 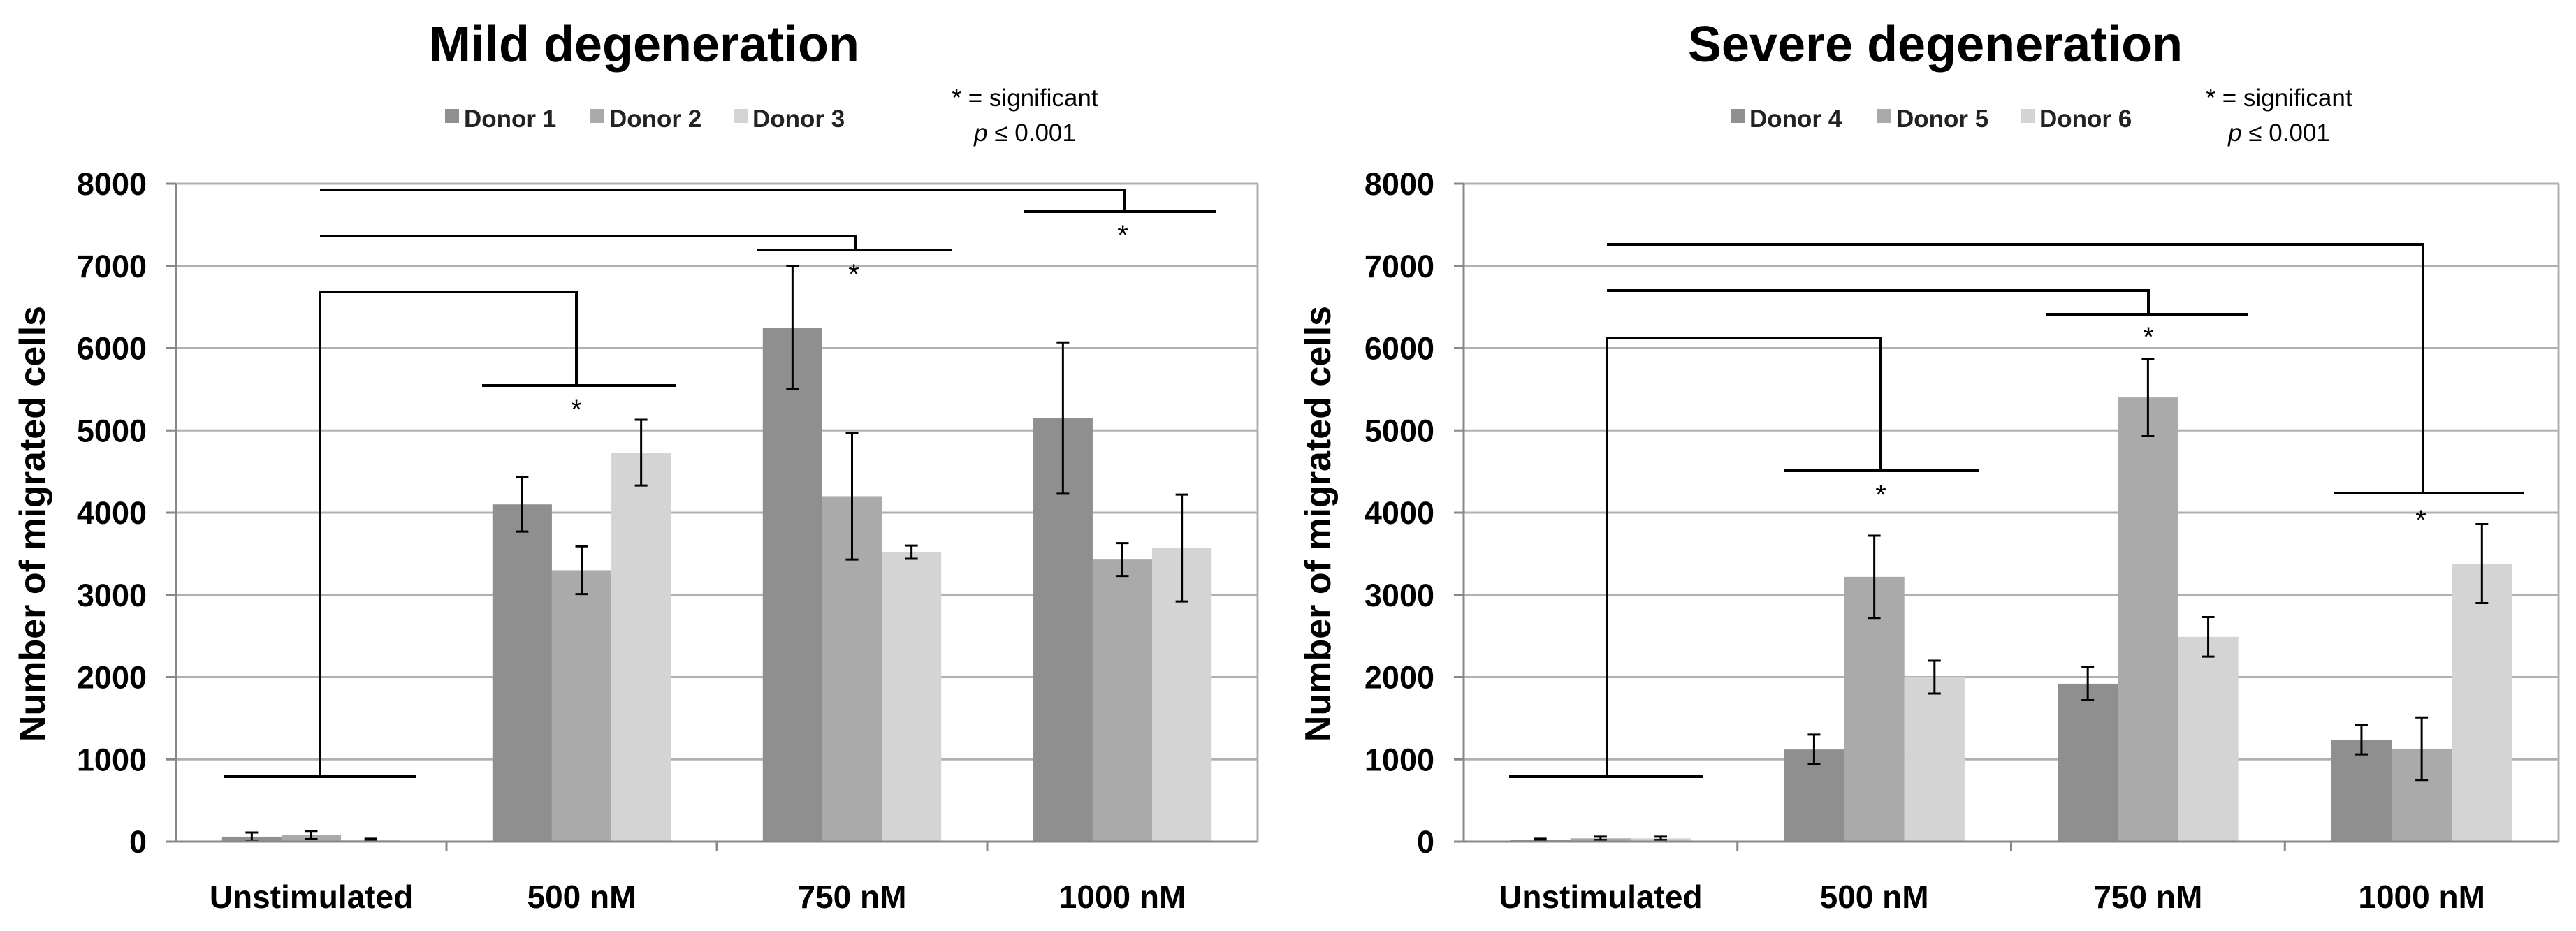 I want to click on legend: Donor 4 Donor 5 Donor 6, so click(x=1931, y=119).